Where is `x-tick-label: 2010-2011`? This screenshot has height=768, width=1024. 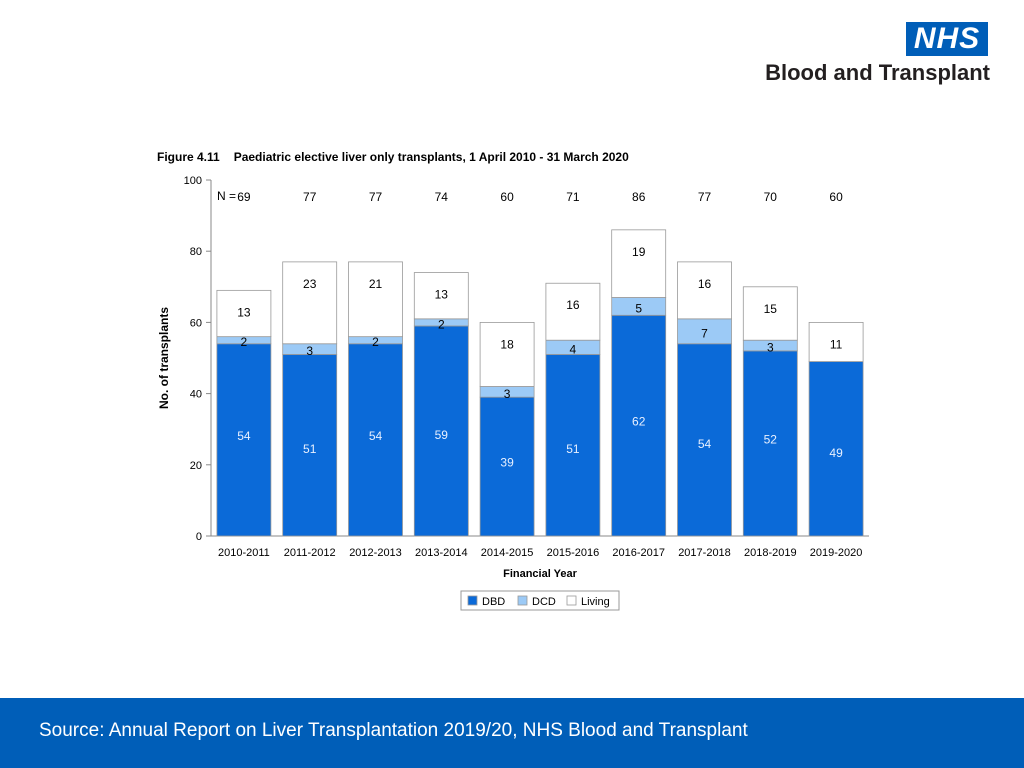 x-tick-label: 2010-2011 is located at coordinates (244, 553).